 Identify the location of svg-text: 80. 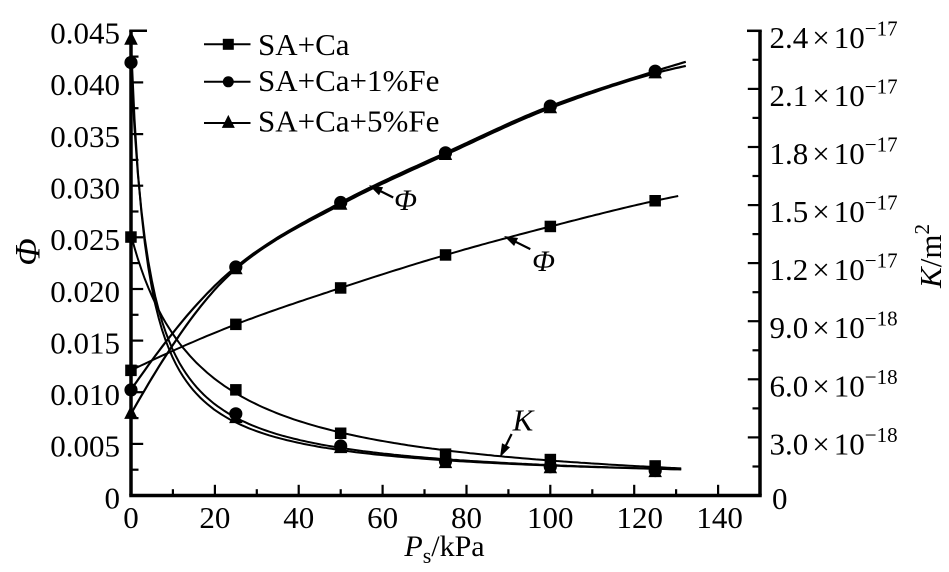
(466, 517).